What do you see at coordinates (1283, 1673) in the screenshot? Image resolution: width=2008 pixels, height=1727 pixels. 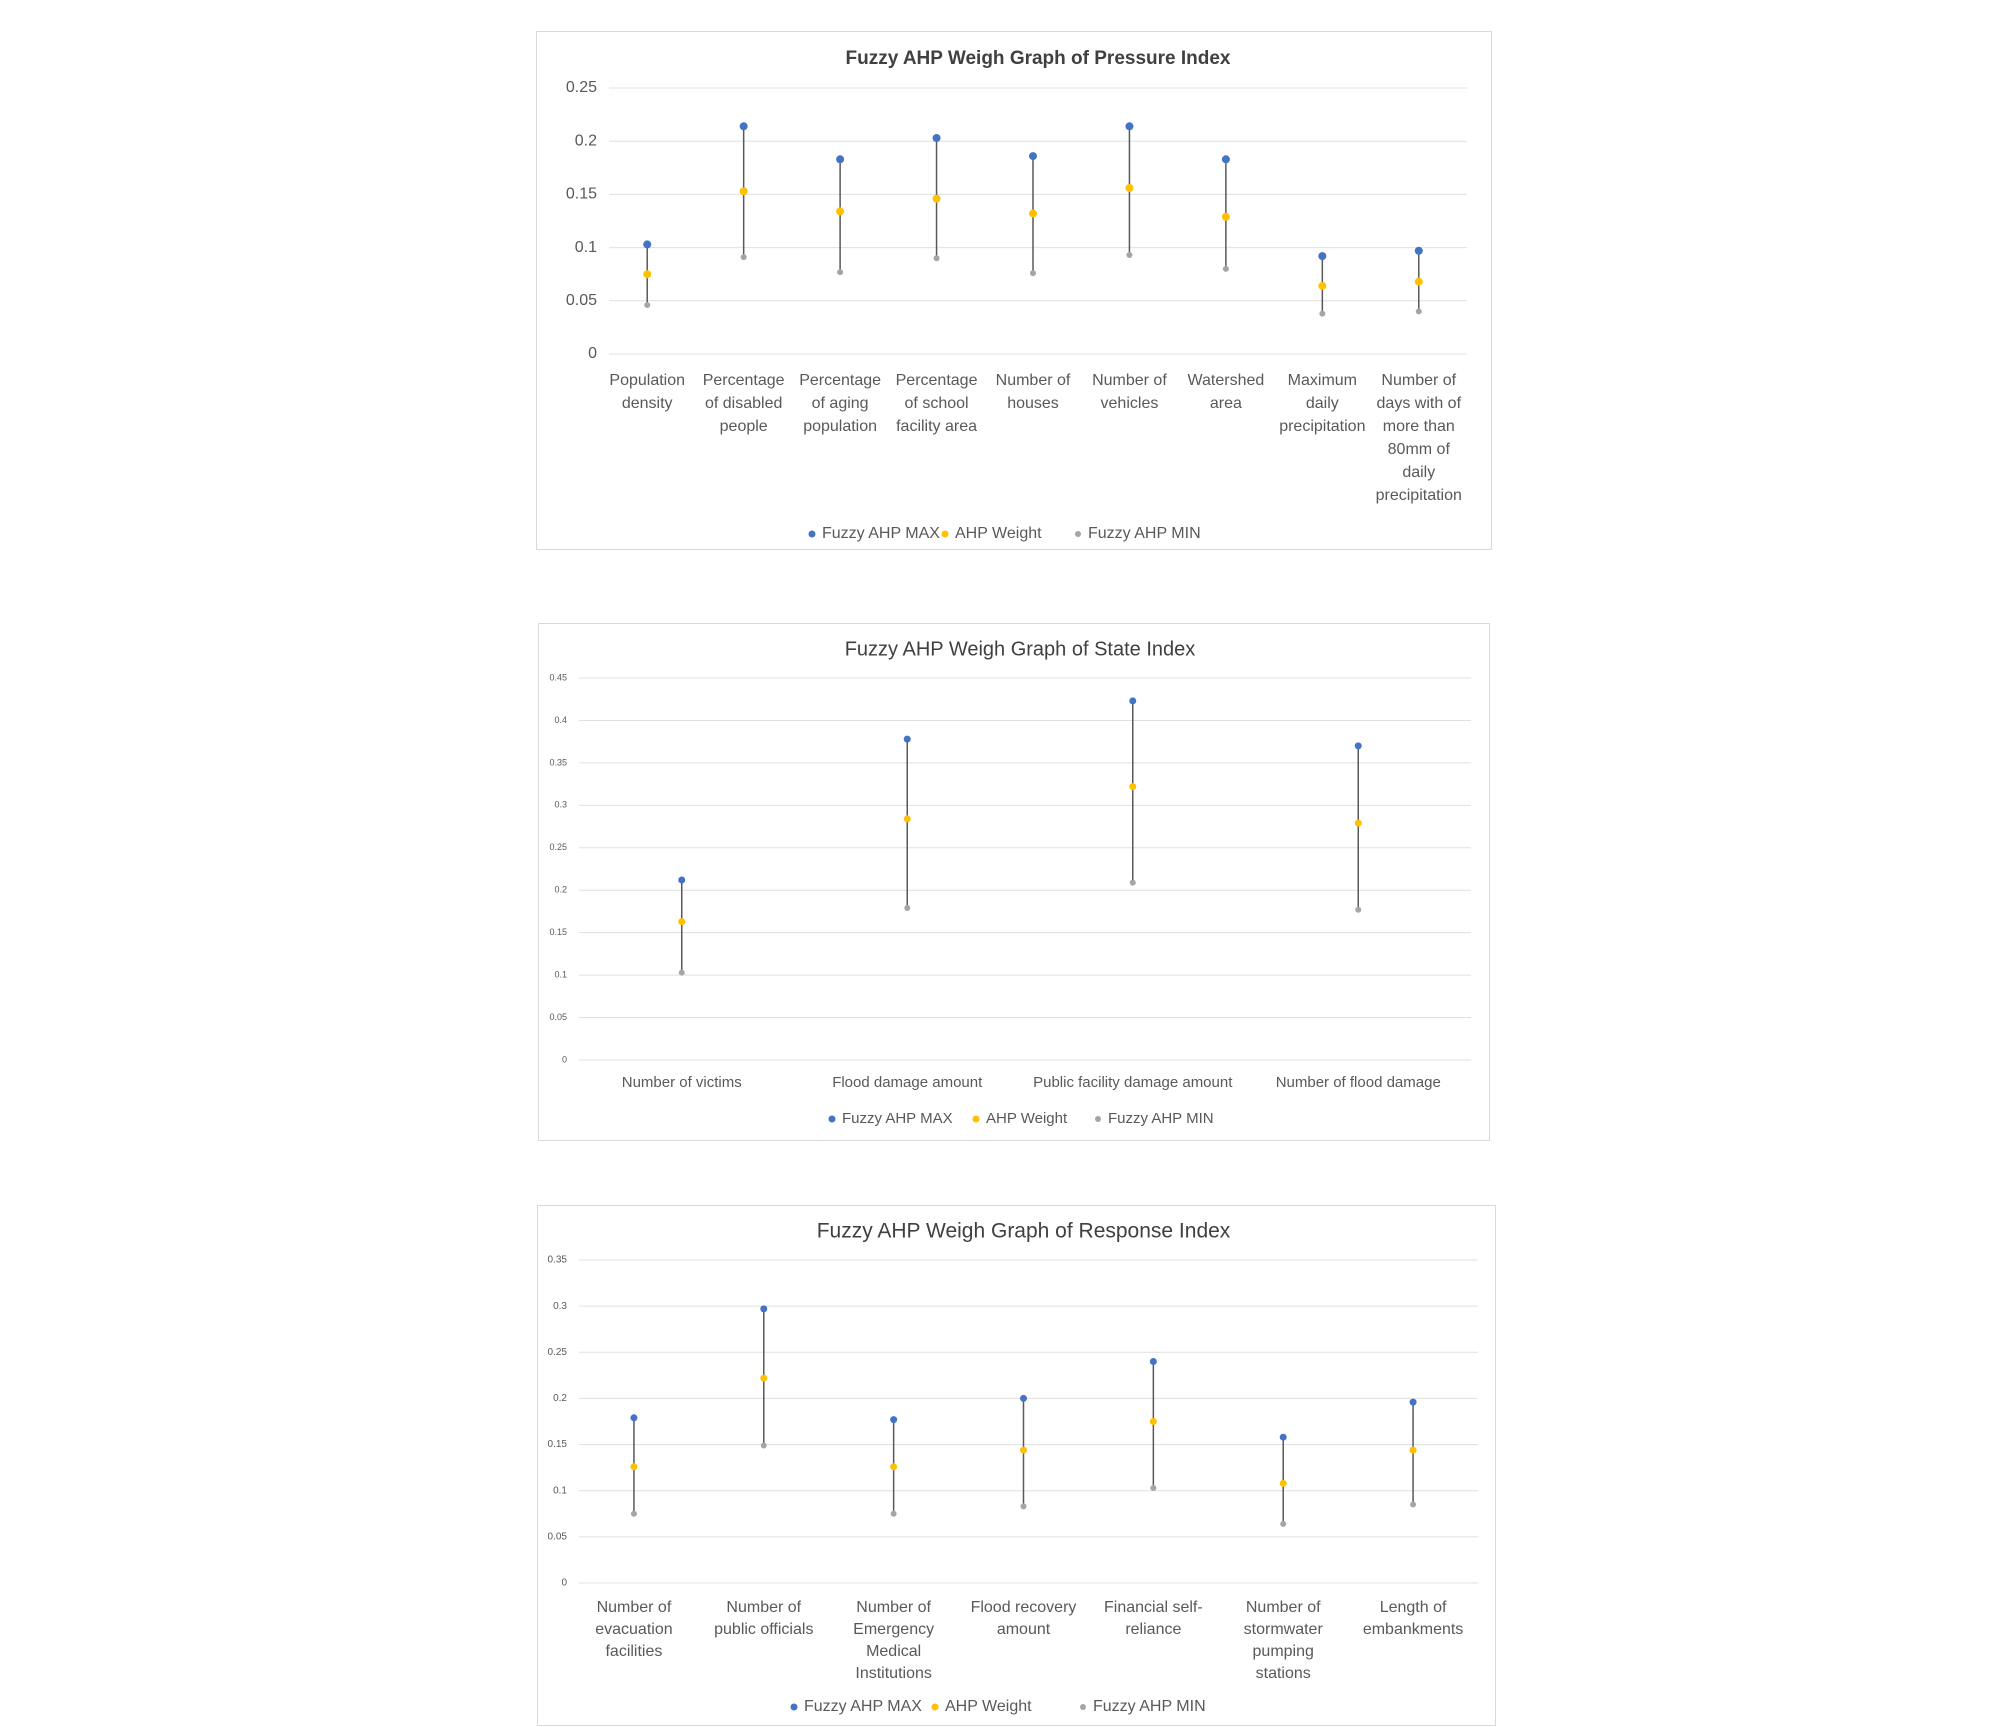 I see `category-label: stations` at bounding box center [1283, 1673].